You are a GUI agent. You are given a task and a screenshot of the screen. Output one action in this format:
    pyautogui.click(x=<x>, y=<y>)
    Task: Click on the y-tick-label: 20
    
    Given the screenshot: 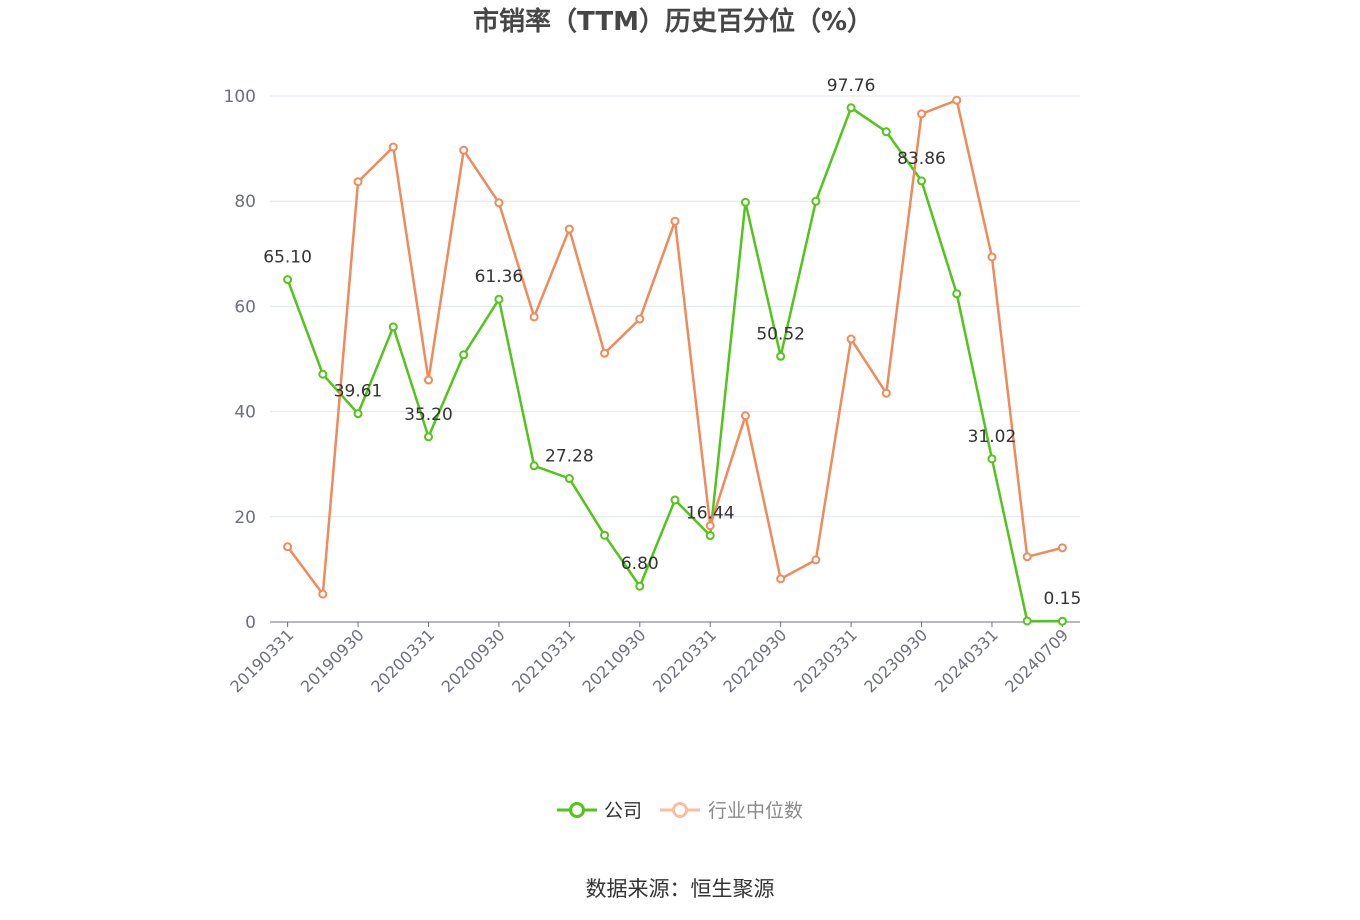 What is the action you would take?
    pyautogui.click(x=245, y=518)
    